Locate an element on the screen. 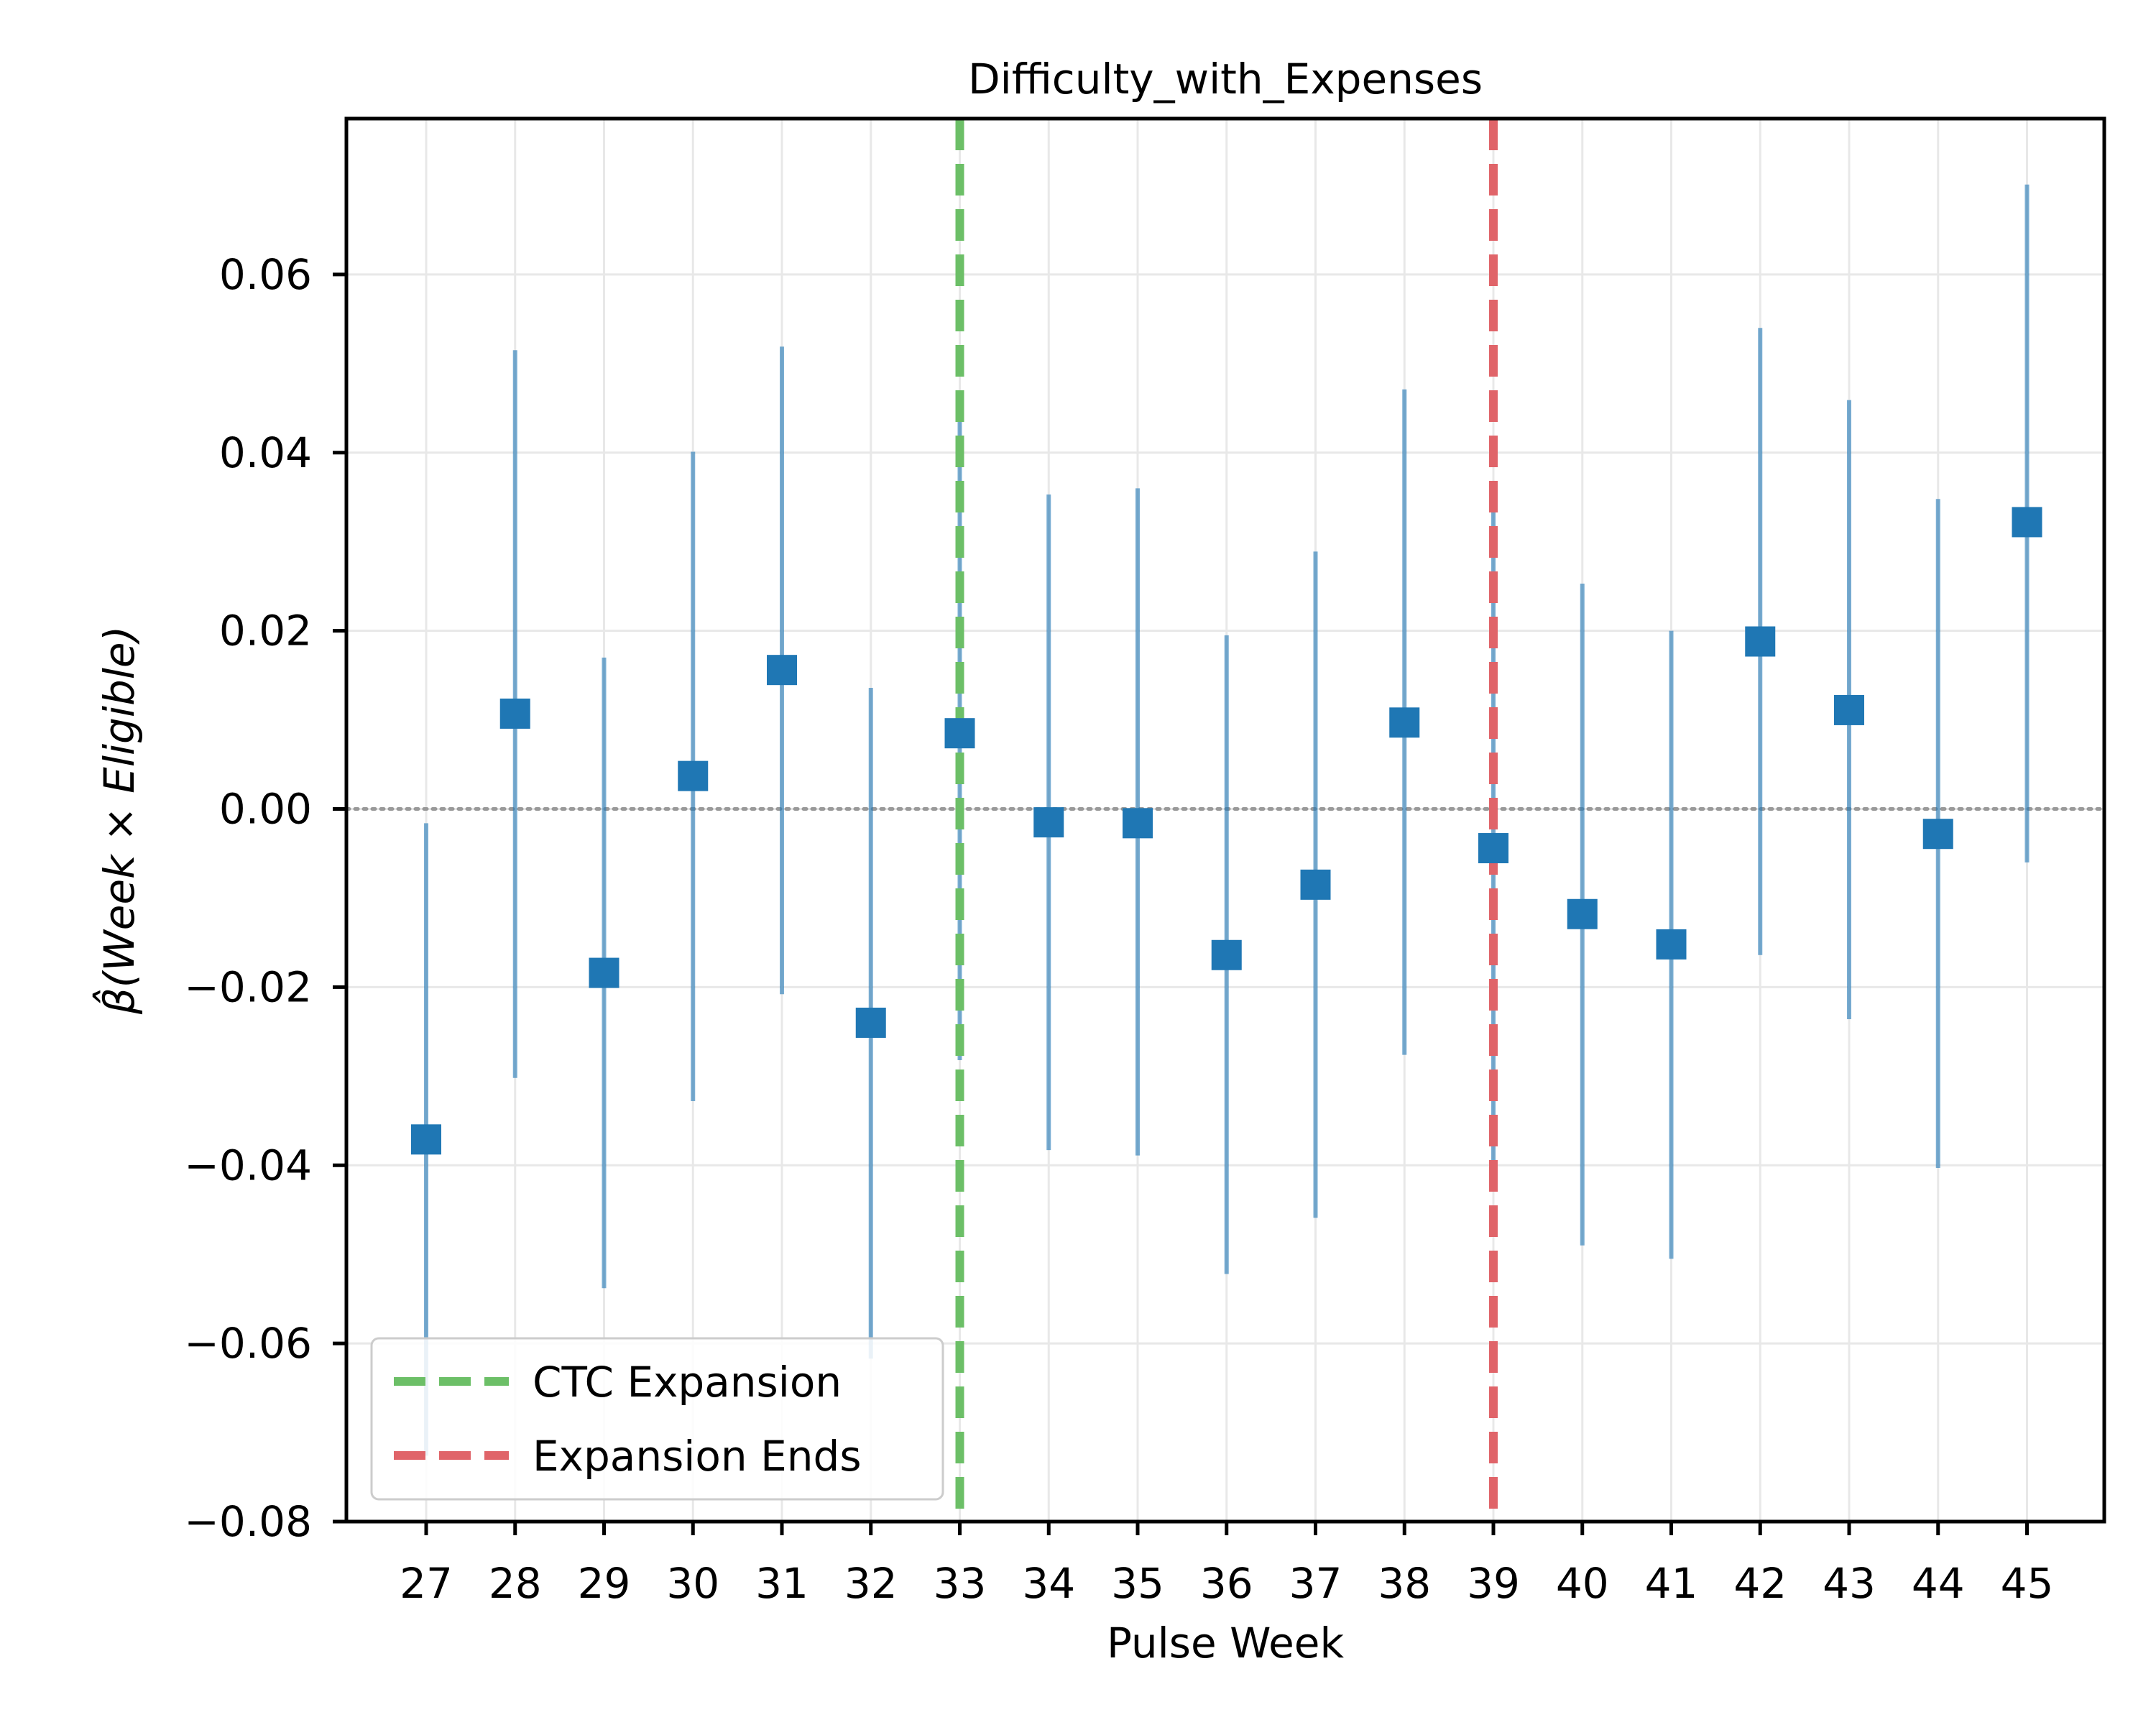 This screenshot has height=1725, width=2156. x-tick-label: 33 is located at coordinates (961, 1583).